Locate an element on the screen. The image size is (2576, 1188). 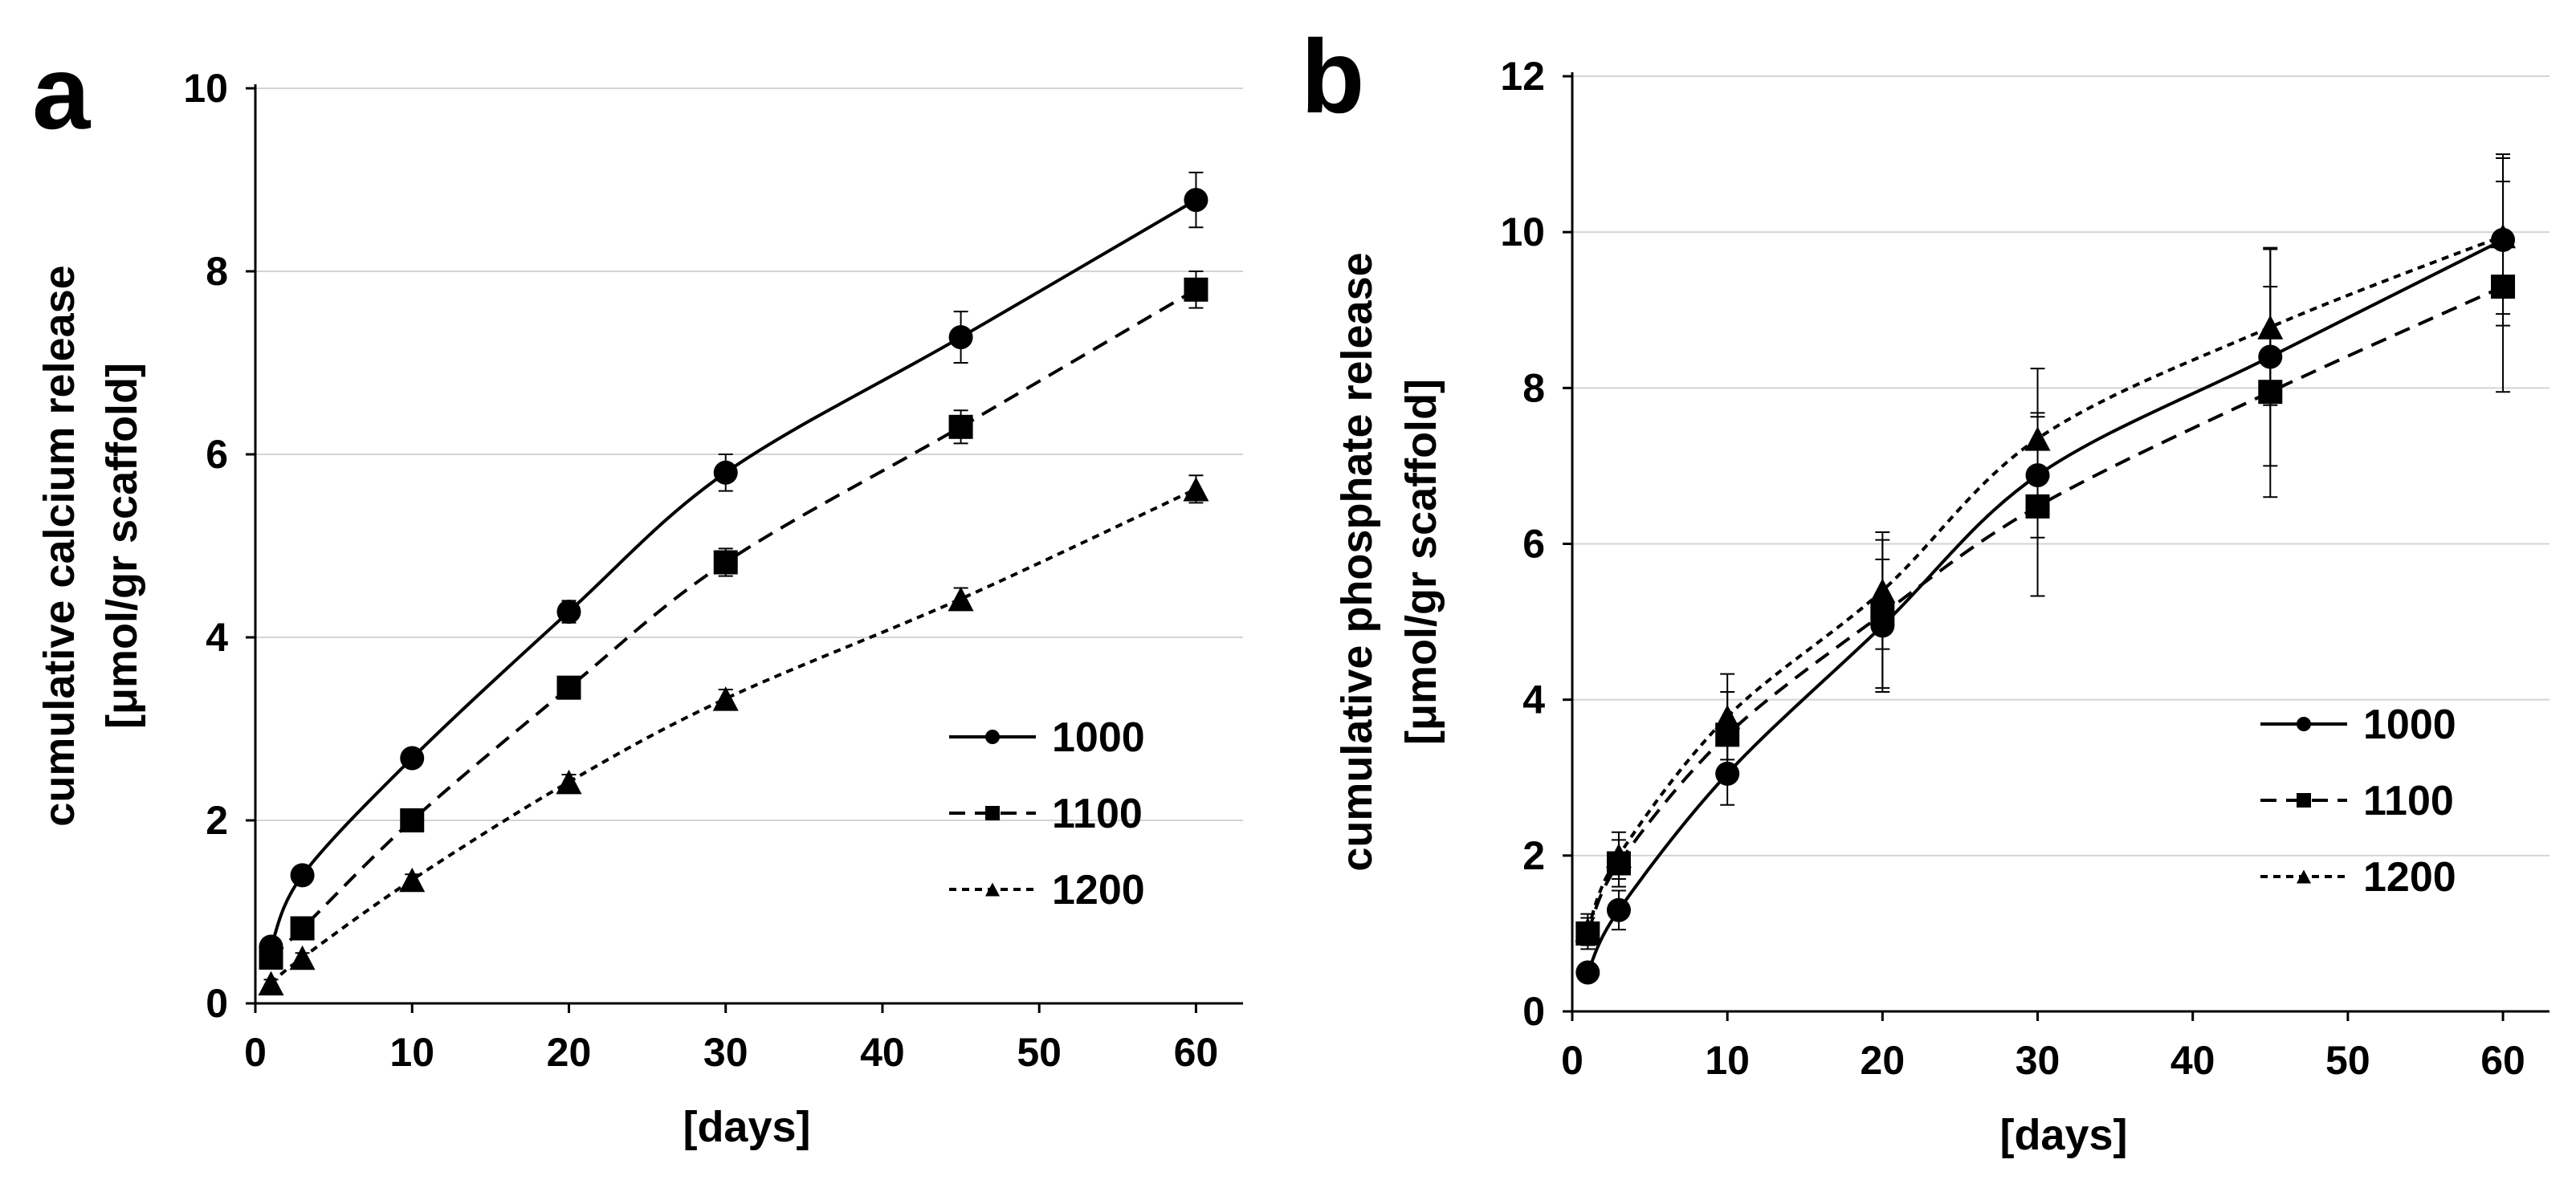
panel-a-legend: 1000 1100 1200 is located at coordinates (1047, 814).